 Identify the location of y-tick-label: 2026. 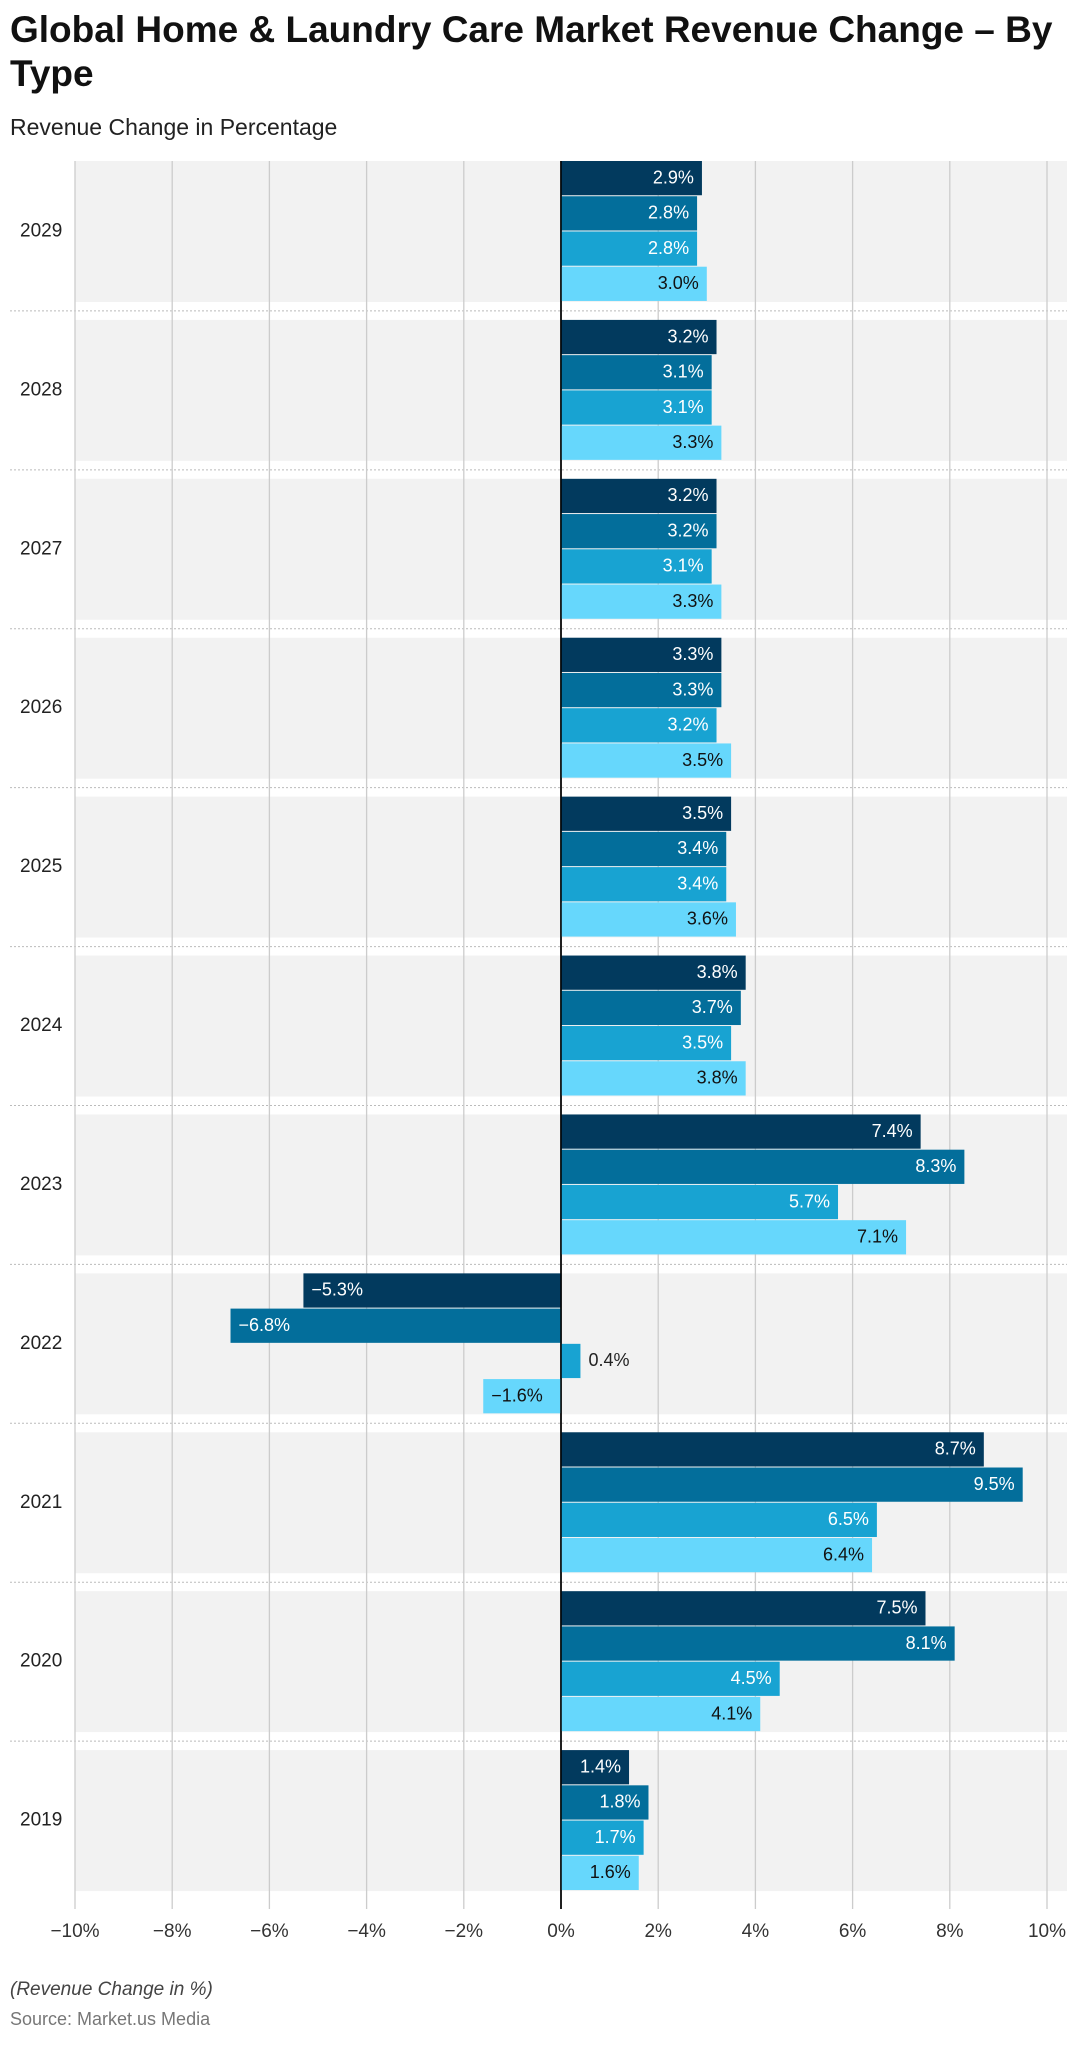
(41, 707).